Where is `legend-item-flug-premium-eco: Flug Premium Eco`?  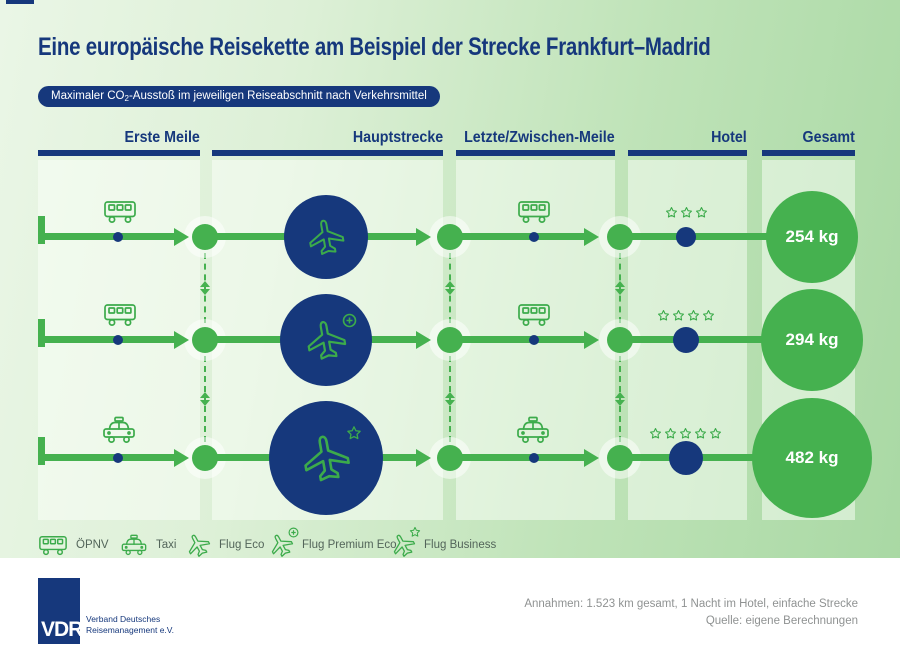
legend-item-flug-premium-eco: Flug Premium Eco is located at coordinates (332, 545).